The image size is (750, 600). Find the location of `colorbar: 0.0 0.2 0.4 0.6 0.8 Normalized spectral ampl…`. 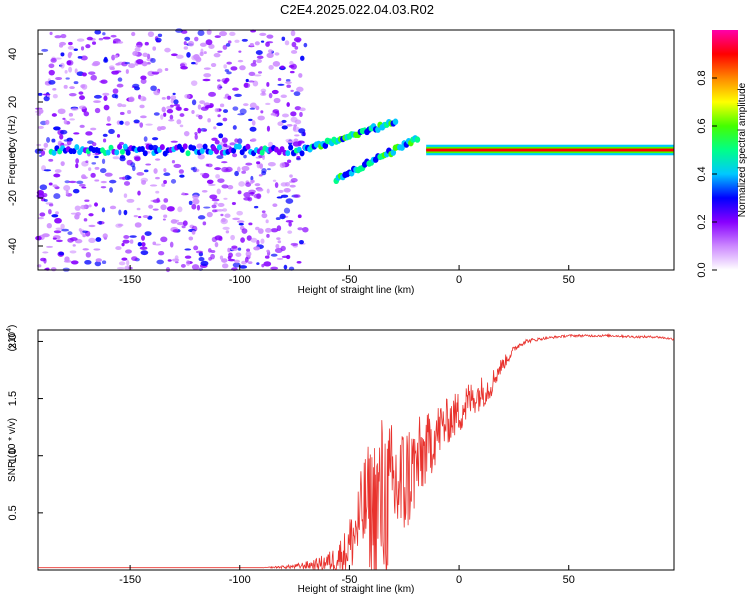

colorbar: 0.0 0.2 0.4 0.6 0.8 Normalized spectral ampl… is located at coordinates (722, 154).